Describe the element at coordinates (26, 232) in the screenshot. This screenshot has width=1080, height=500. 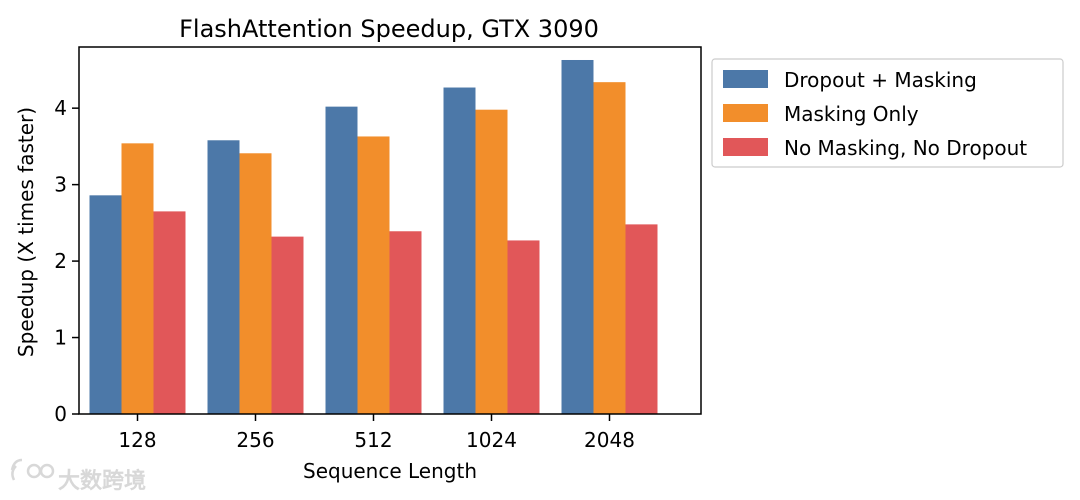
I see `y-axis-title: Speedup (X times faster)` at that location.